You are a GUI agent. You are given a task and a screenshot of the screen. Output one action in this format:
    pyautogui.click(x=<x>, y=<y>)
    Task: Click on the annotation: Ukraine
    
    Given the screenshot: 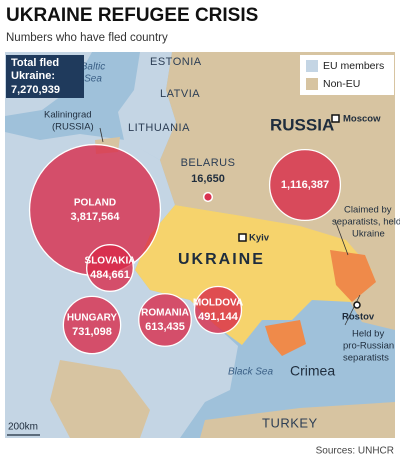 What is the action you would take?
    pyautogui.click(x=368, y=234)
    